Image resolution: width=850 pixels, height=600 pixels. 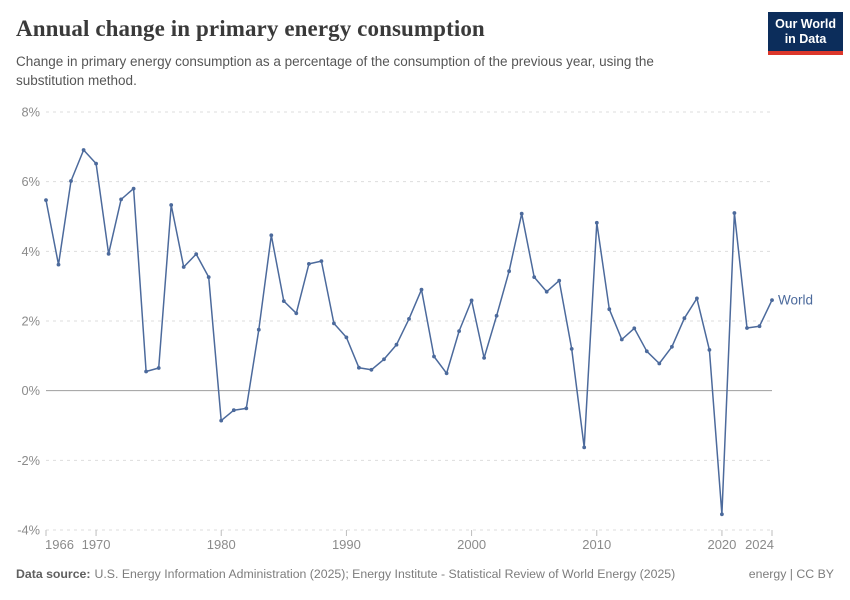 What do you see at coordinates (31, 251) in the screenshot?
I see `y-axis-label: 4%` at bounding box center [31, 251].